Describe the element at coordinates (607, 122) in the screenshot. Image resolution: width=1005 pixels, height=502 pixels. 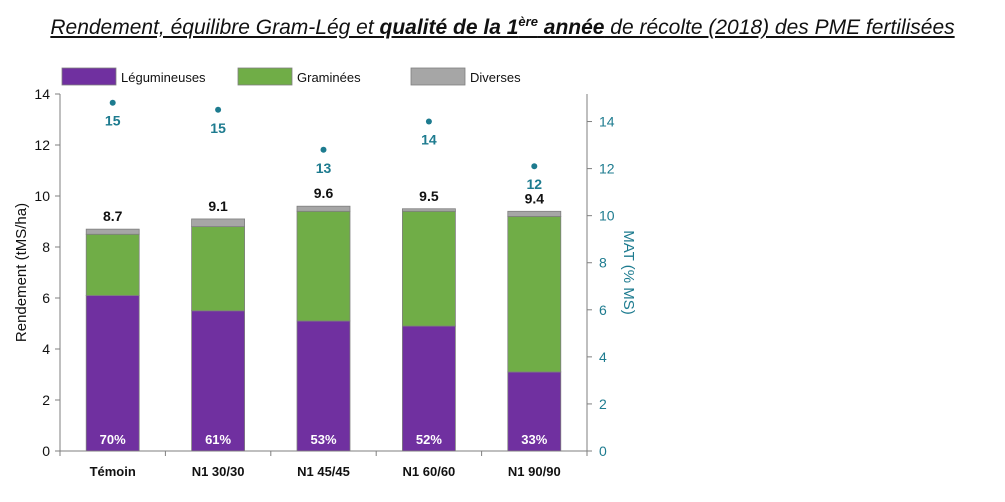
I see `y2-tick-label: 14` at that location.